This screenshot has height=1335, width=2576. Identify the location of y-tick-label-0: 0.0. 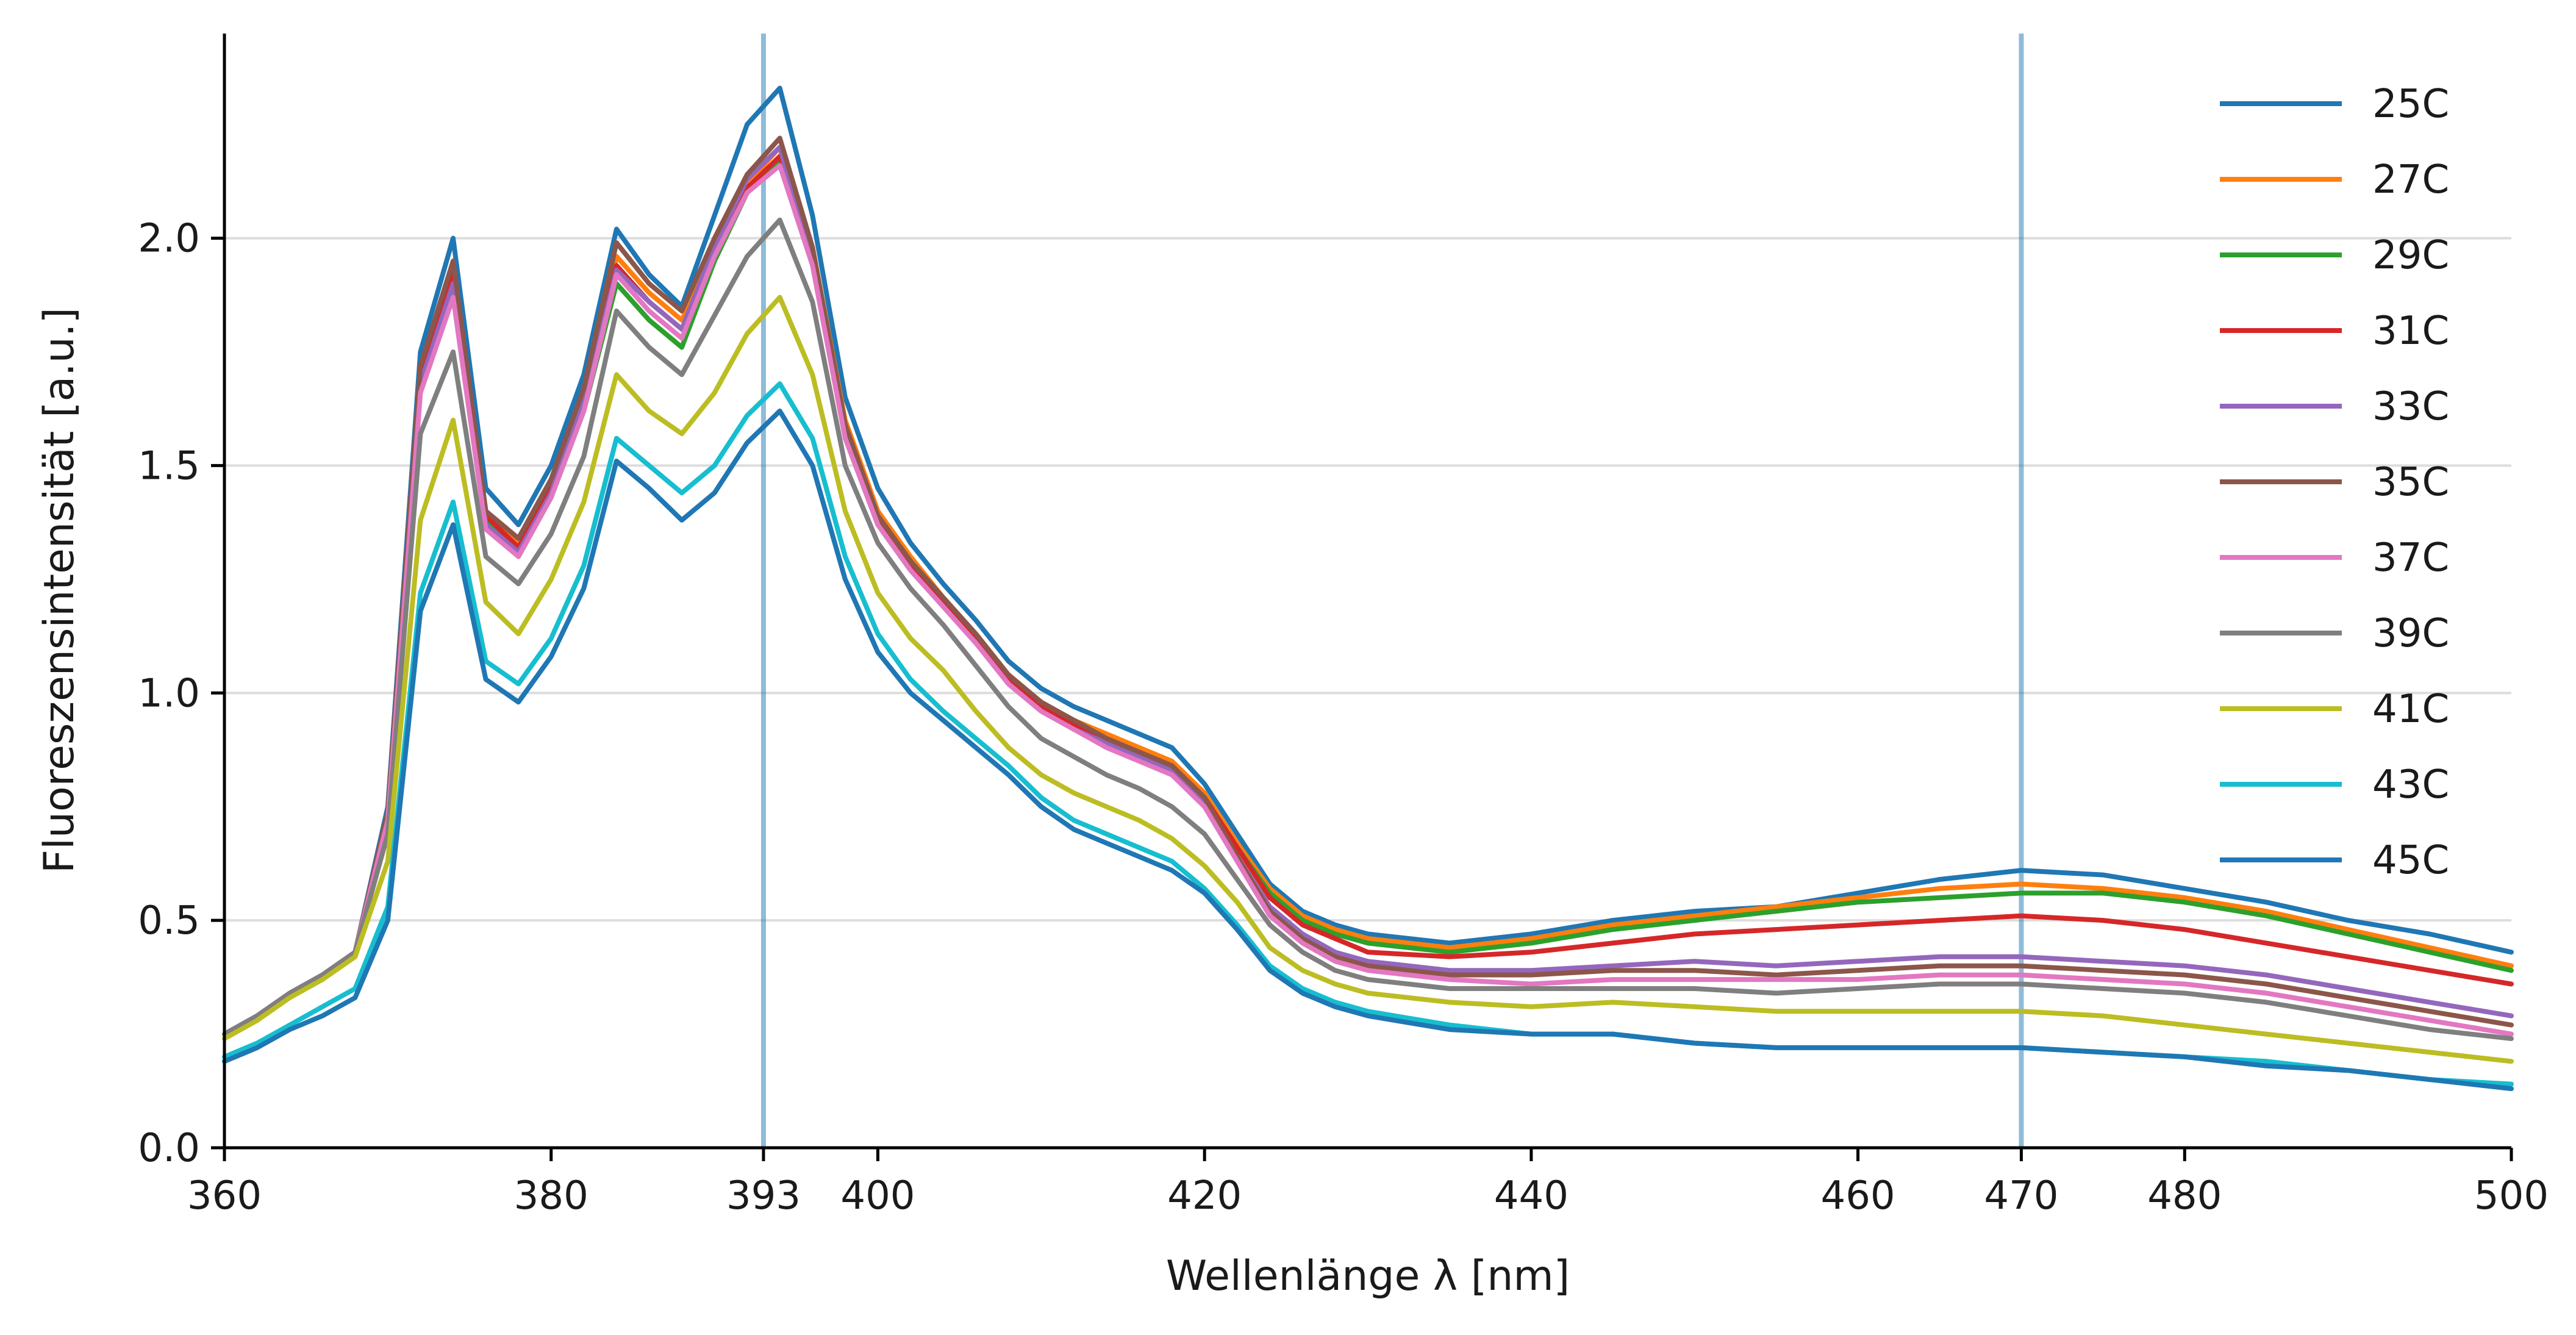
(169, 1148).